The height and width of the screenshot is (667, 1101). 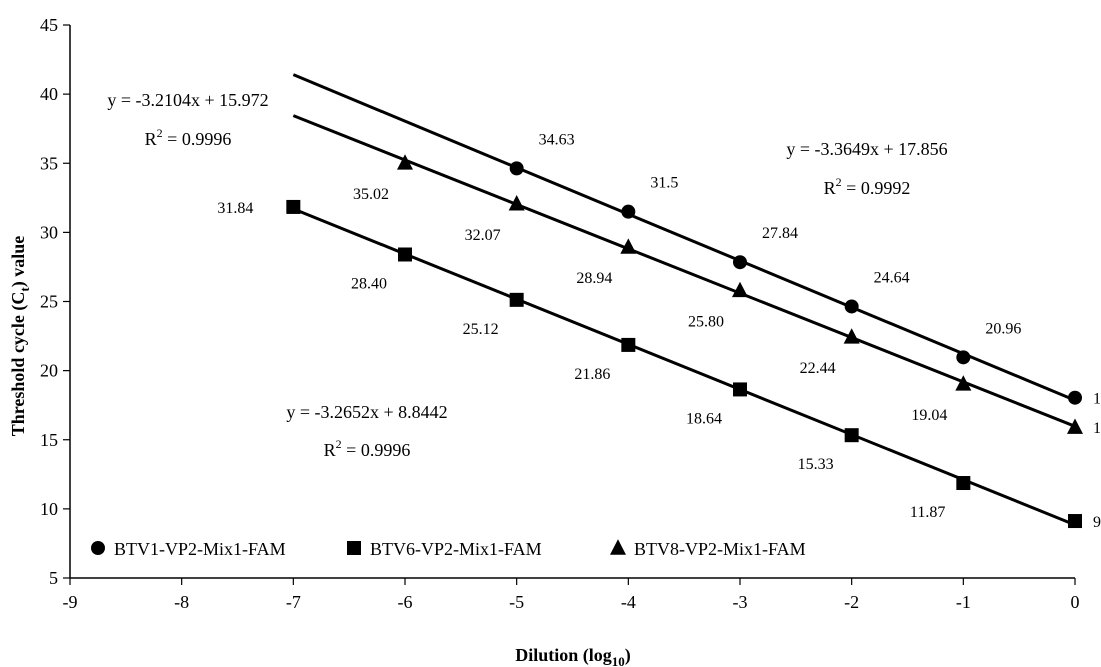 What do you see at coordinates (1003, 328) in the screenshot?
I see `data-label: 20.96` at bounding box center [1003, 328].